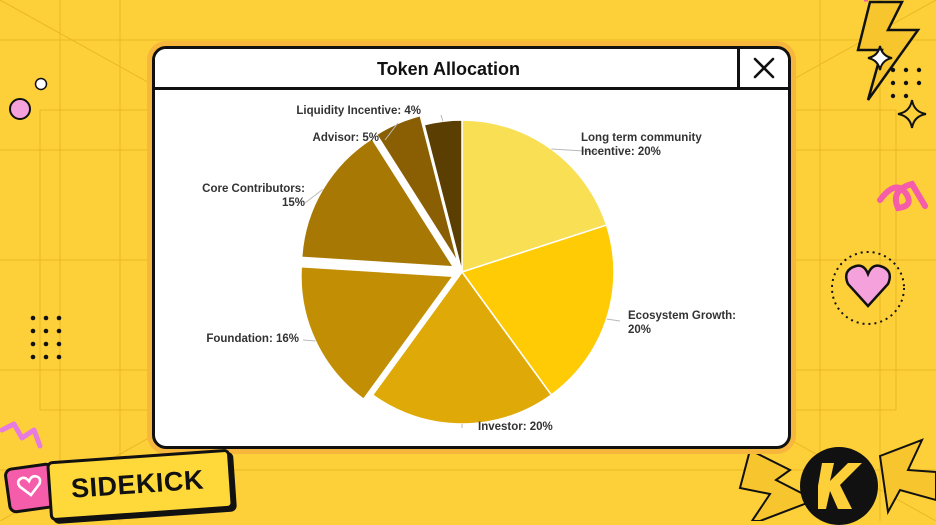 This screenshot has height=525, width=936. I want to click on heart-sticker, so click(31, 488).